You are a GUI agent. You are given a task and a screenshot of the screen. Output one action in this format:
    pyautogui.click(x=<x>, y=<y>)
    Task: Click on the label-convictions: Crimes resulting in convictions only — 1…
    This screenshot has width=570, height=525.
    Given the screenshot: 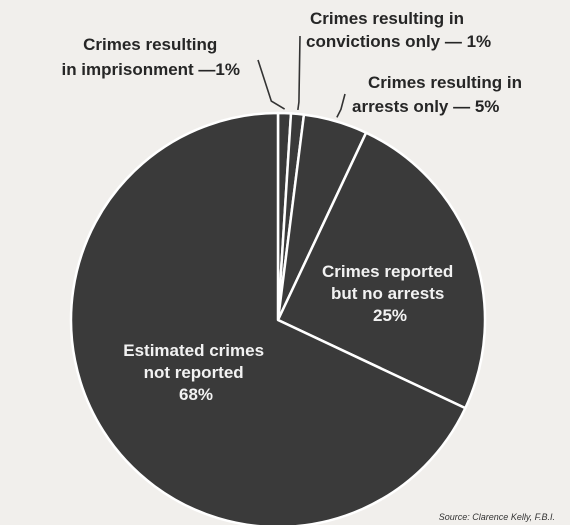 What is the action you would take?
    pyautogui.click(x=398, y=30)
    